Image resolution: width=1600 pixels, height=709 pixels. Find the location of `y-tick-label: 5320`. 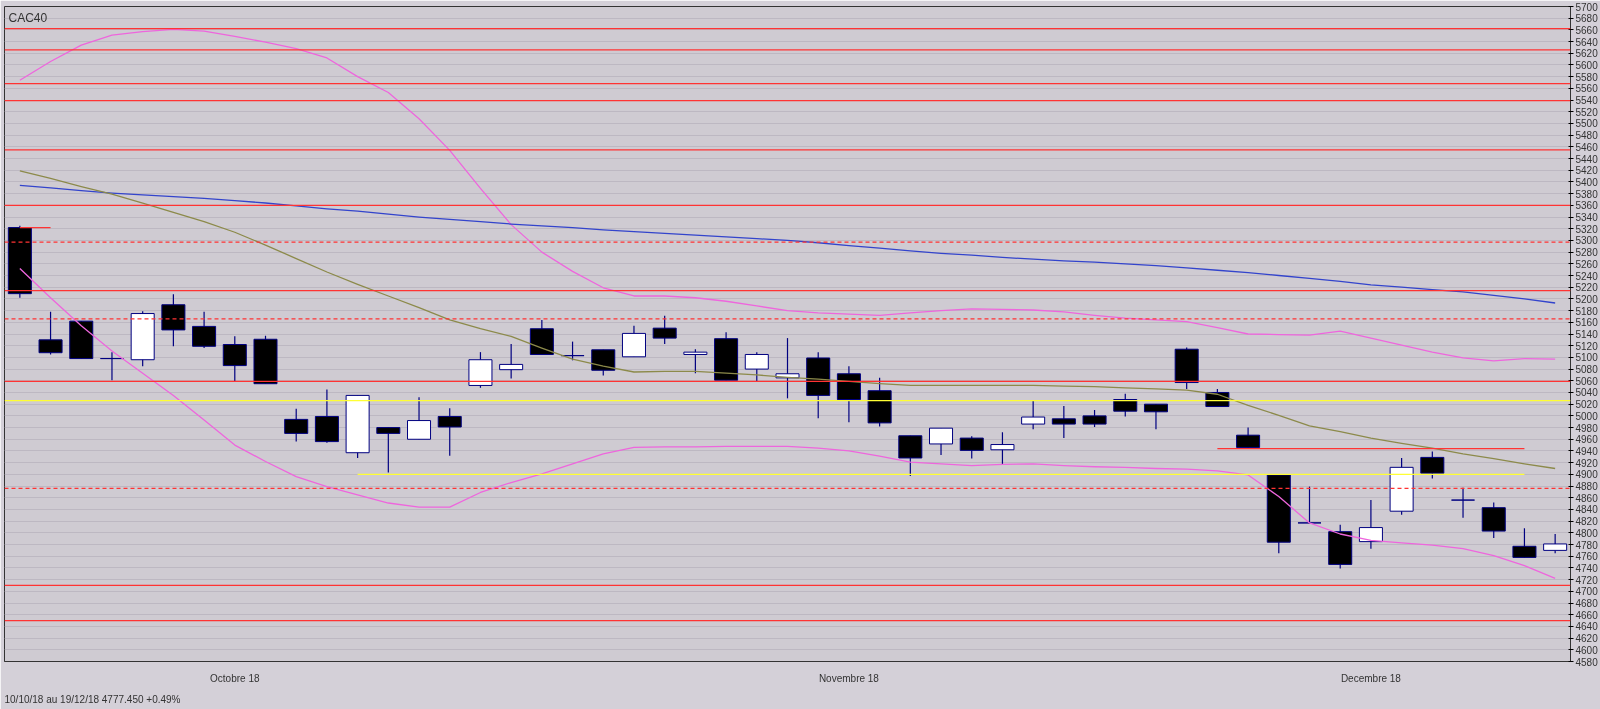

y-tick-label: 5320 is located at coordinates (1587, 229).